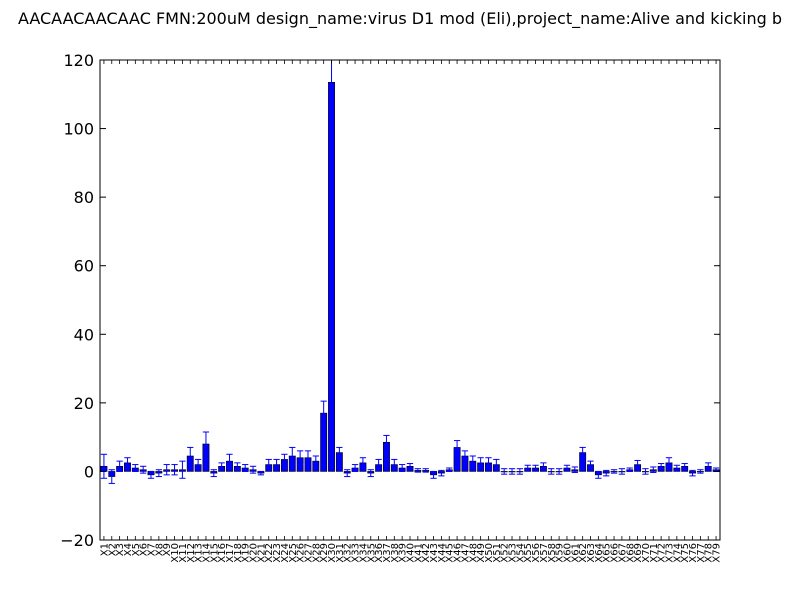 The width and height of the screenshot is (800, 600). I want to click on x-tick-label: X6, so click(144, 549).